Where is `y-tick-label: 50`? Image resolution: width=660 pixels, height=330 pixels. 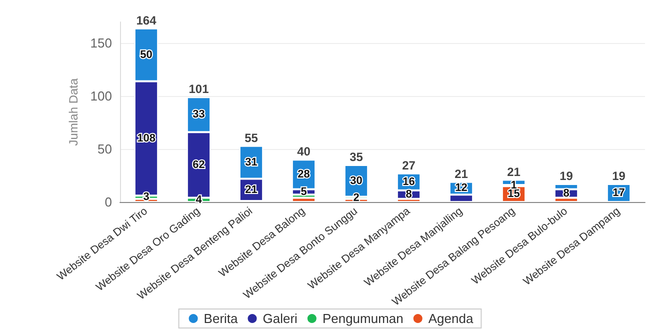
y-tick-label: 50 is located at coordinates (105, 149).